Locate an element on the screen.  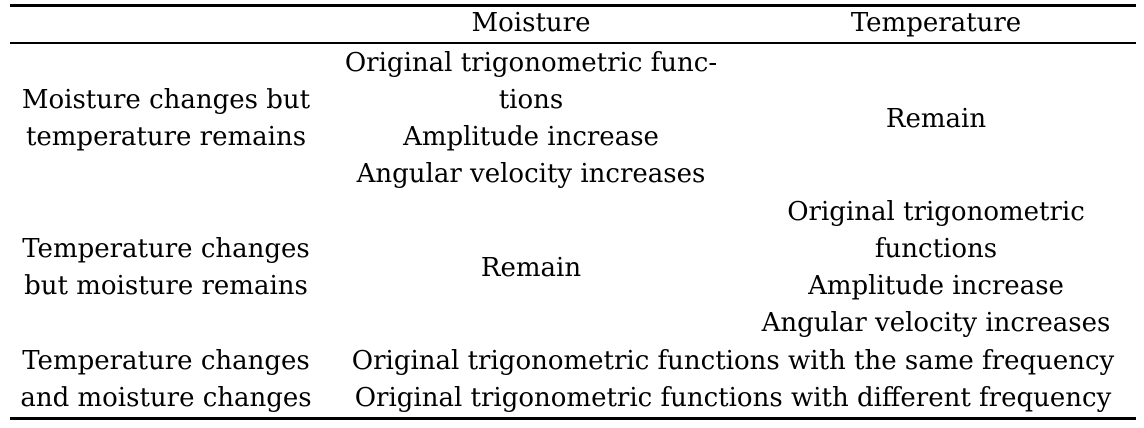
row-2-temperature-line-1: Original trigonometric is located at coordinates (936, 212).